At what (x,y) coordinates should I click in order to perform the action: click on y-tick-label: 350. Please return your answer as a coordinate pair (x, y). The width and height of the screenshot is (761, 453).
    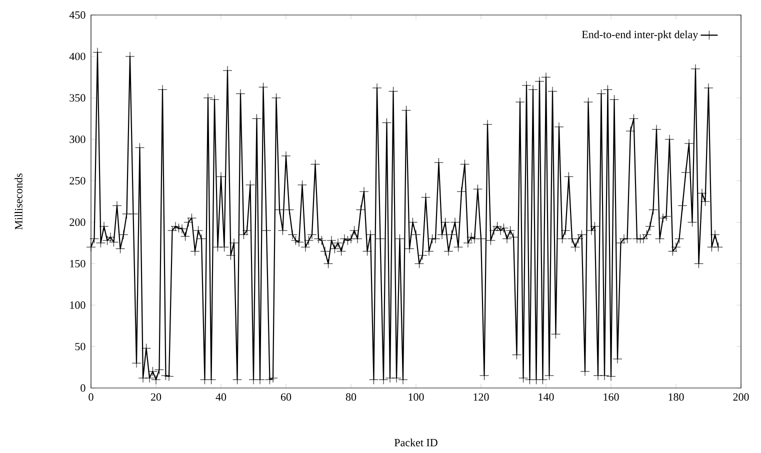
    Looking at the image, I should click on (78, 98).